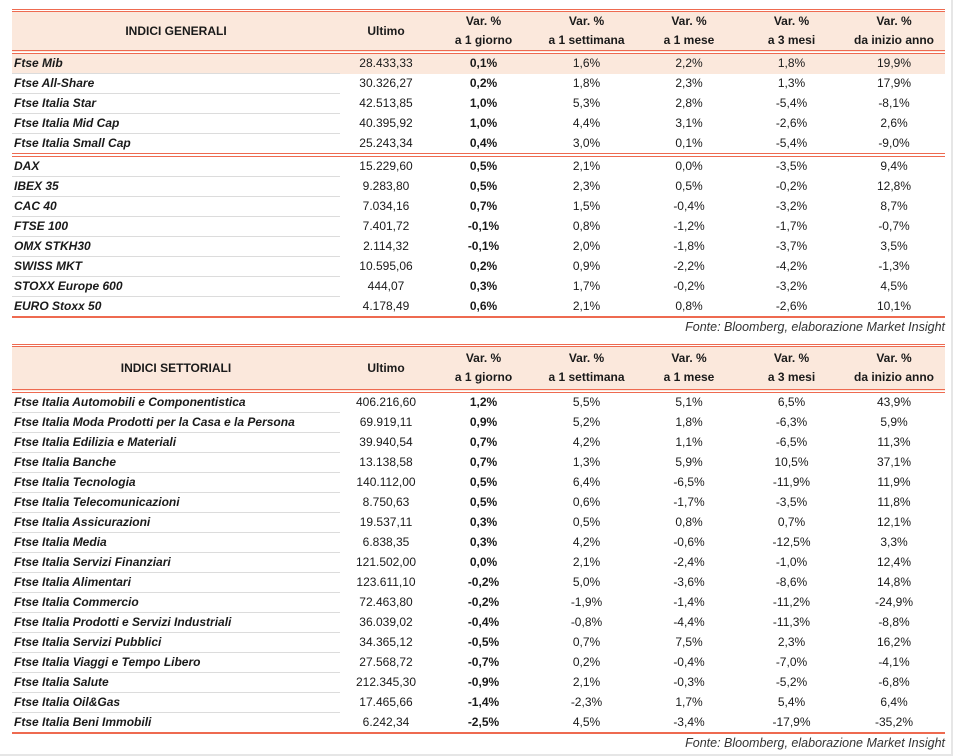 The image size is (953, 756). Describe the element at coordinates (689, 266) in the screenshot. I see `change-1m-cell: -2,2%` at that location.